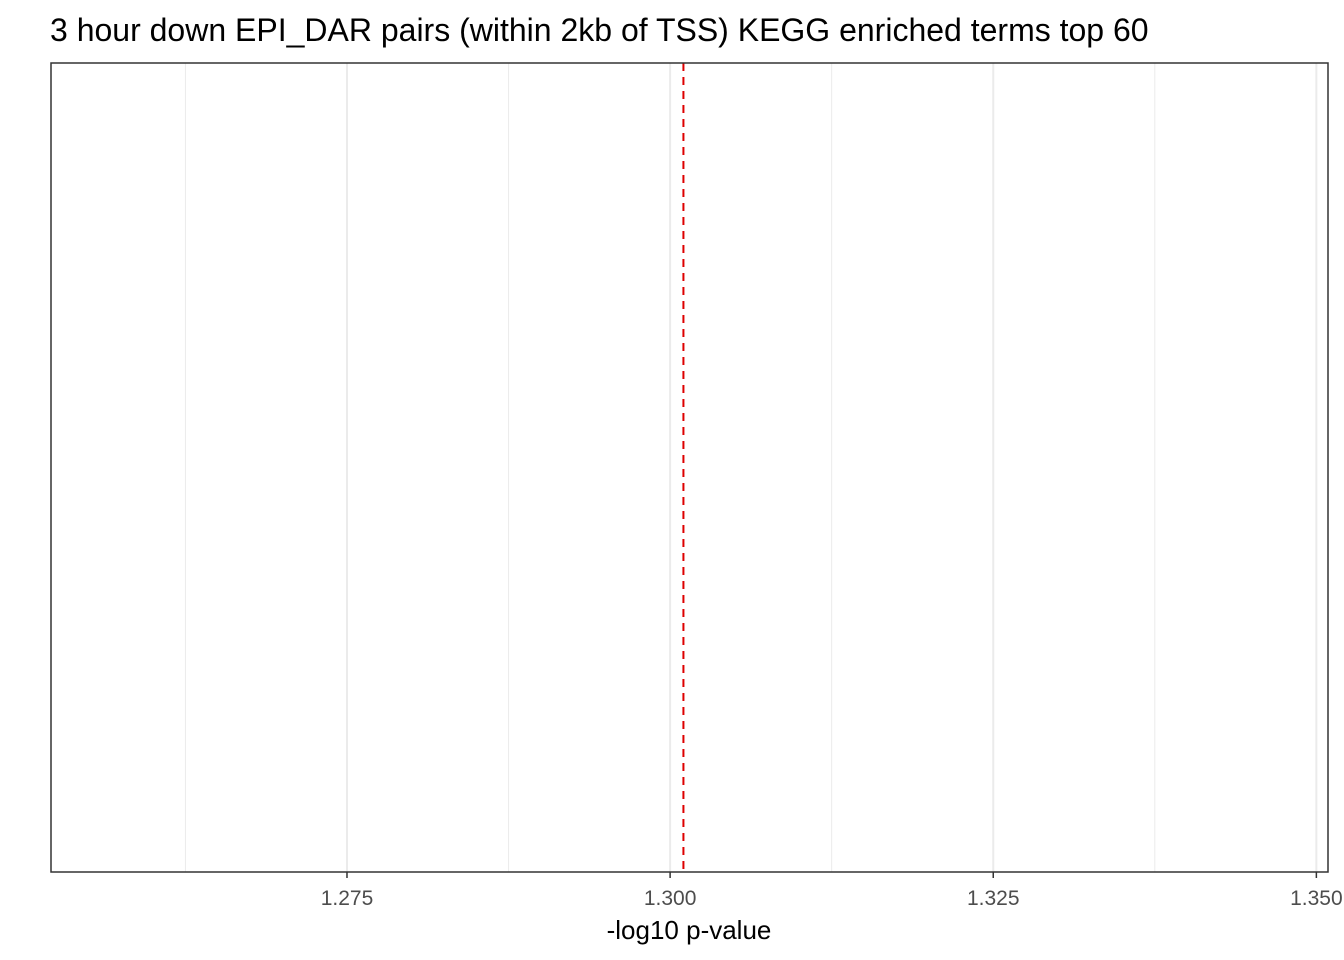 The height and width of the screenshot is (960, 1344). What do you see at coordinates (670, 898) in the screenshot?
I see `x-tick-label: 1.300` at bounding box center [670, 898].